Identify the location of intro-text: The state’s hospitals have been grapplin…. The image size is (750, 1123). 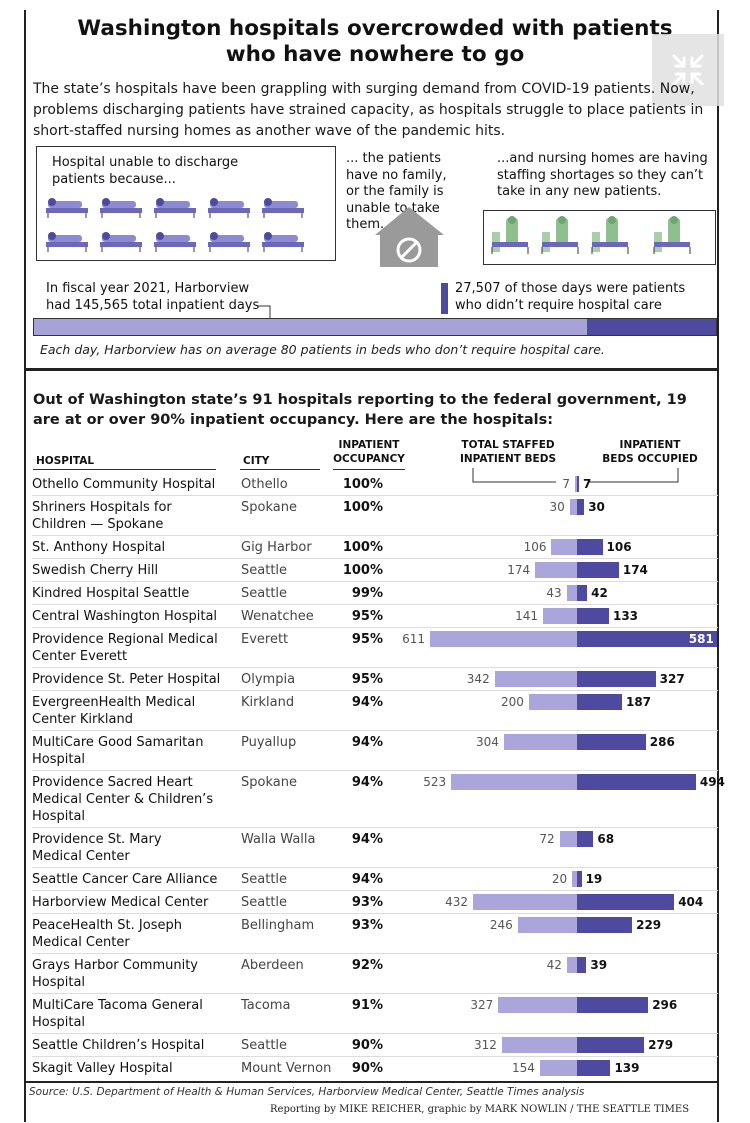
(368, 110).